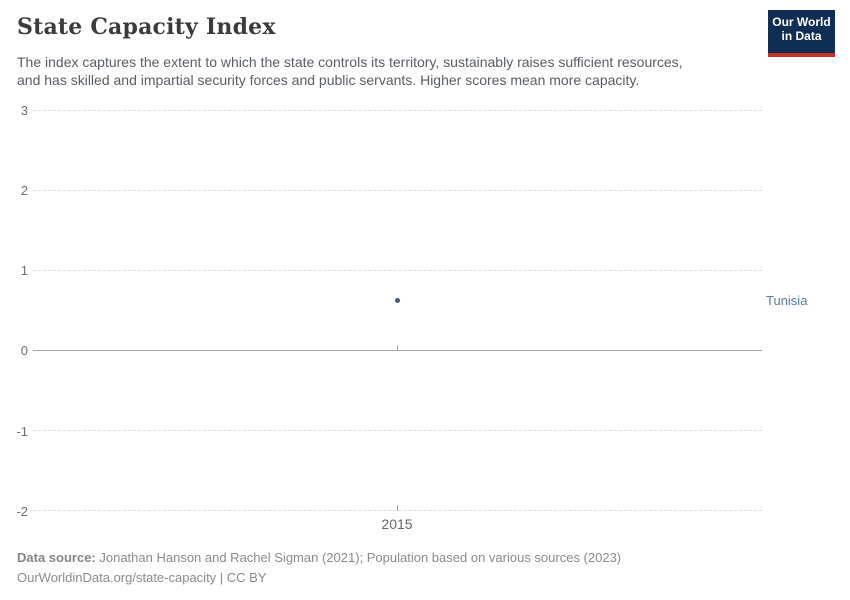 The width and height of the screenshot is (850, 600). What do you see at coordinates (787, 300) in the screenshot?
I see `series-label-tunisia: Tunisia` at bounding box center [787, 300].